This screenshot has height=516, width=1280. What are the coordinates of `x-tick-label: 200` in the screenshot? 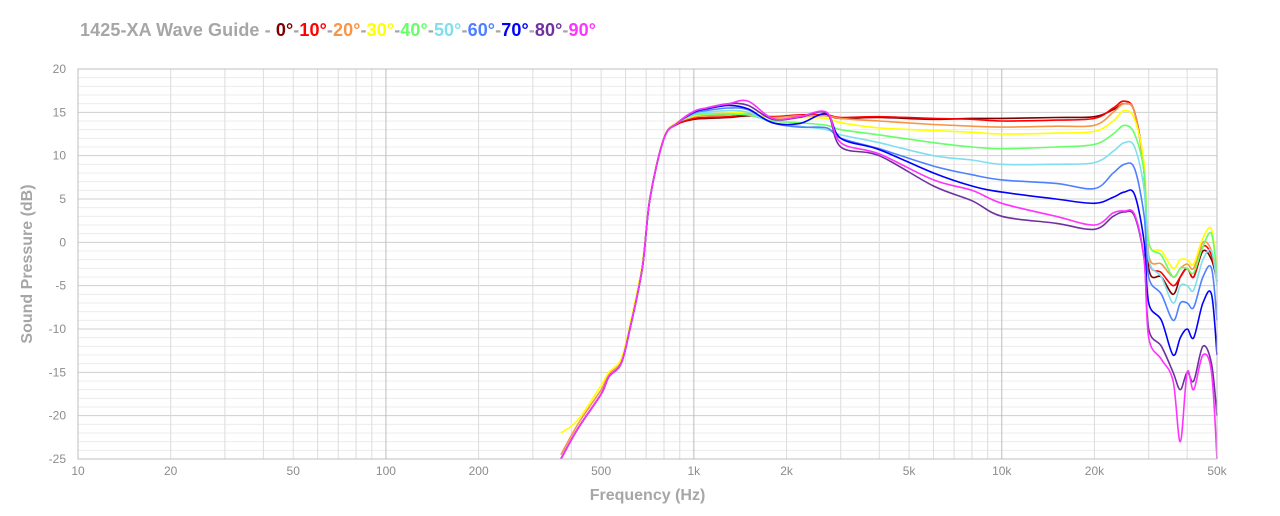 It's located at (479, 471).